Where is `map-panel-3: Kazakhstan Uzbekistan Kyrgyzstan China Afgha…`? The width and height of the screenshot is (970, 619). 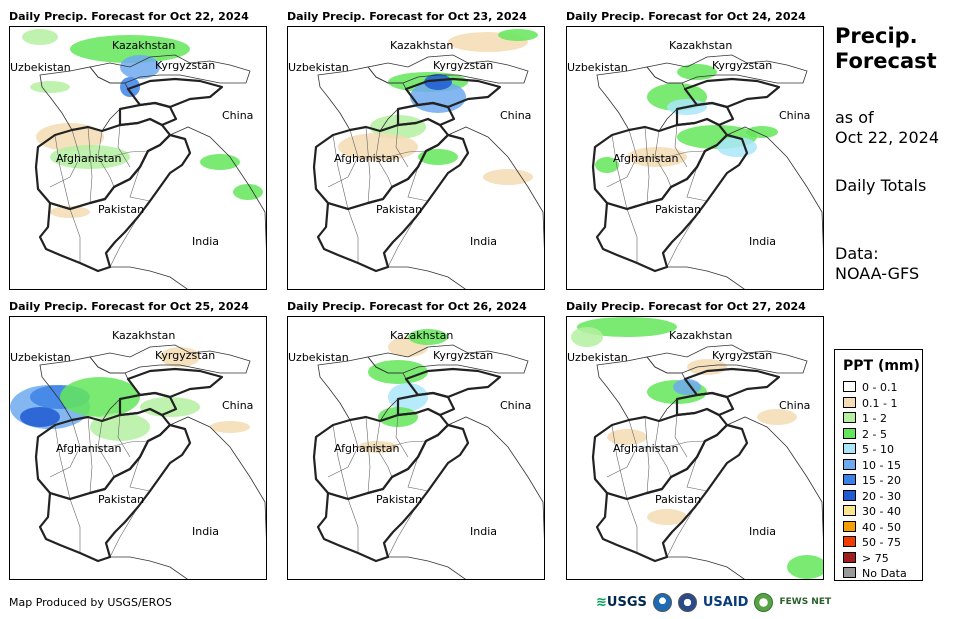 map-panel-3: Kazakhstan Uzbekistan Kyrgyzstan China Afgha… is located at coordinates (695, 158).